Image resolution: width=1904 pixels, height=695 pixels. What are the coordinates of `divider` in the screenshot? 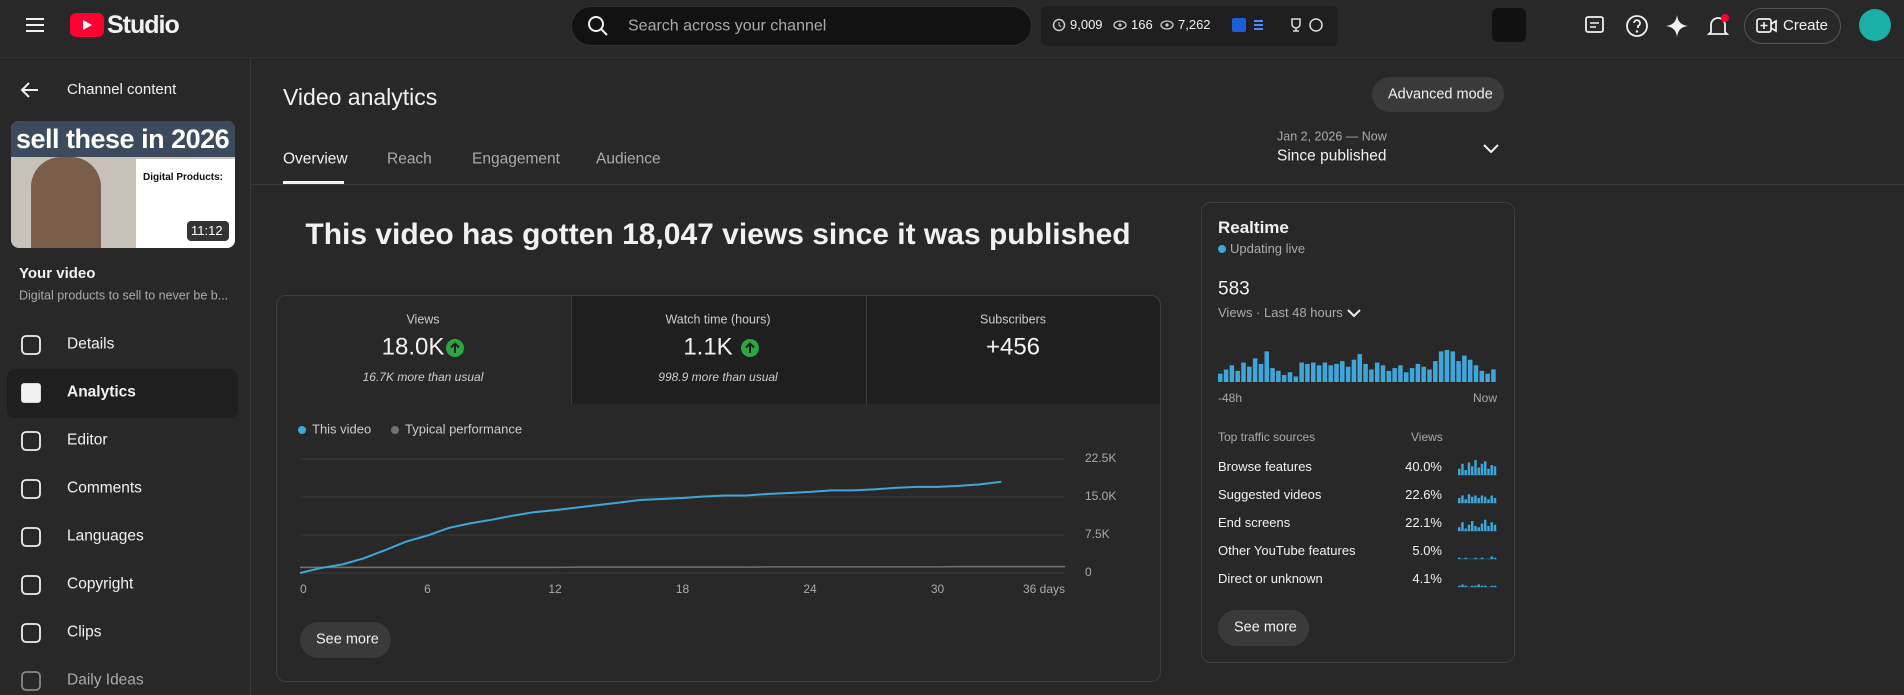 It's located at (1077, 184).